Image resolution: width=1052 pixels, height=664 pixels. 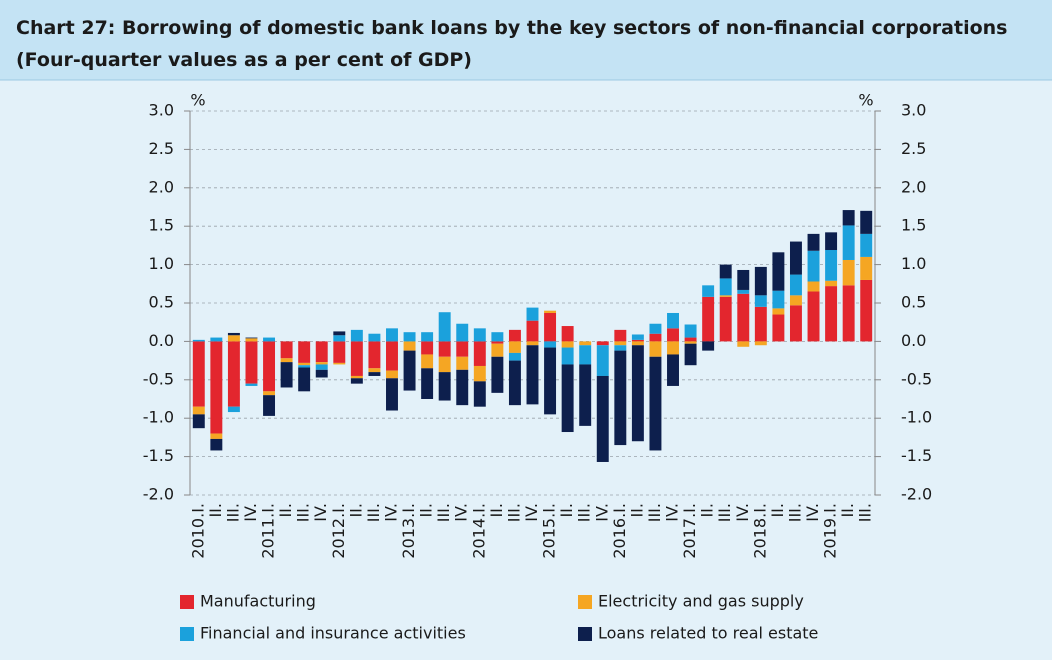 What do you see at coordinates (197, 100) in the screenshot?
I see `y-unit: %` at bounding box center [197, 100].